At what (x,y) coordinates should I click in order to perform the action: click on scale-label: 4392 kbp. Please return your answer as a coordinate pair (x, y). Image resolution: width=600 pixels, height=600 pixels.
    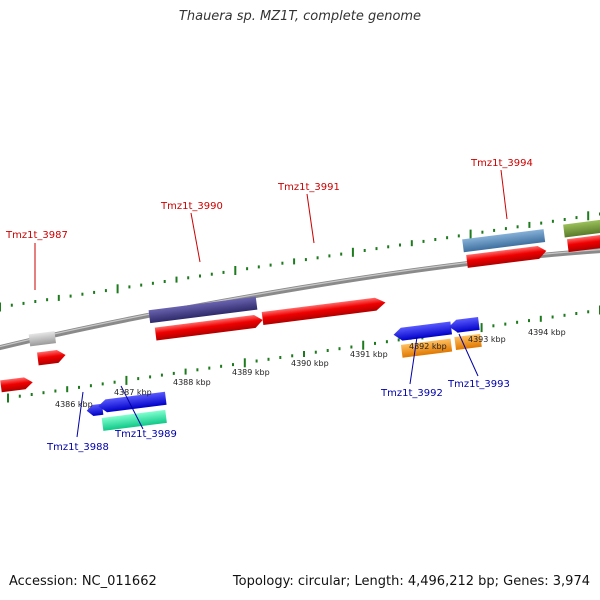
    Looking at the image, I should click on (428, 346).